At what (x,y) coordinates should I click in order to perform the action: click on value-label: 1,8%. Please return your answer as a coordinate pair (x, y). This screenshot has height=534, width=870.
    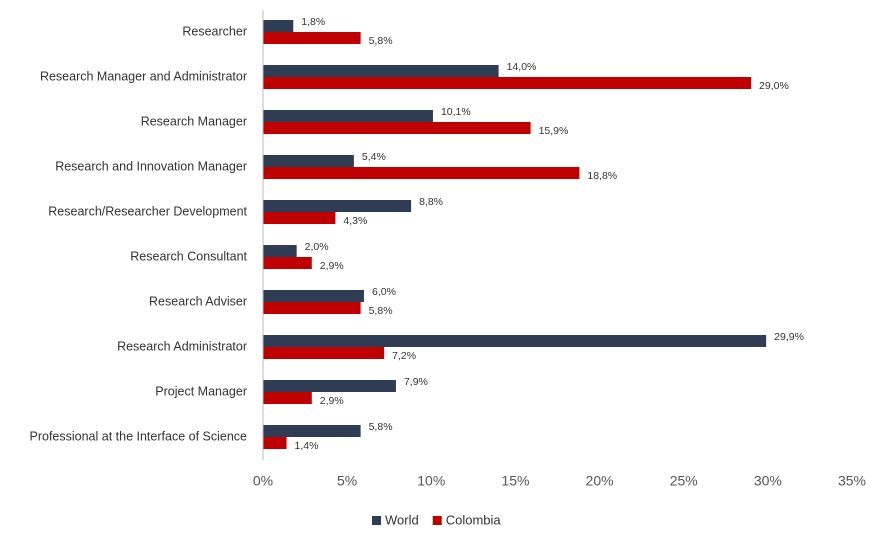
    Looking at the image, I should click on (313, 22).